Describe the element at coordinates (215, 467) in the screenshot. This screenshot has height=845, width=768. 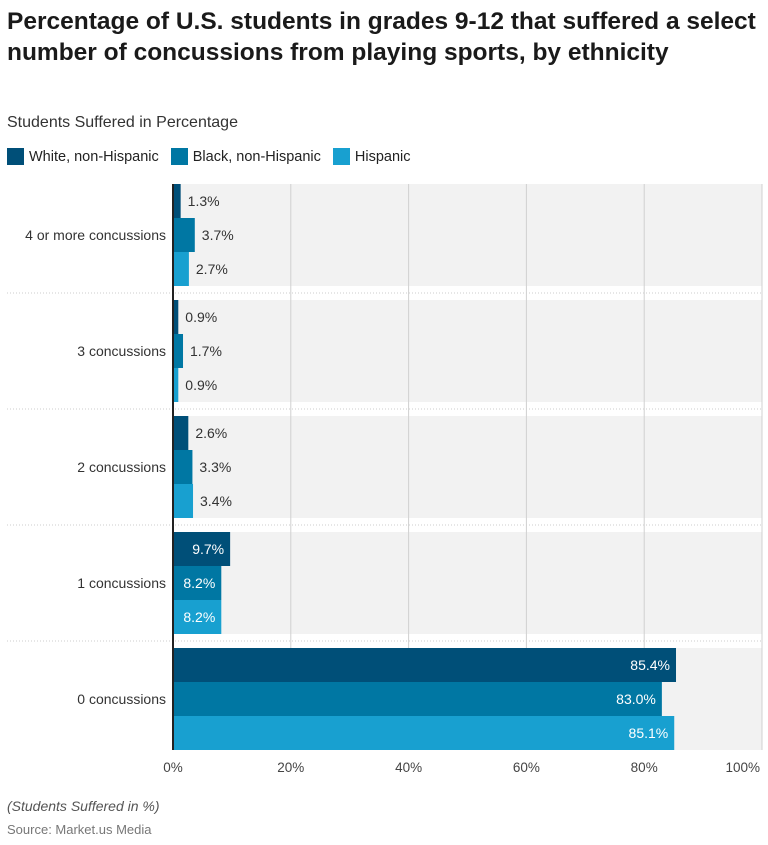
I see `data-label: 3.3%` at that location.